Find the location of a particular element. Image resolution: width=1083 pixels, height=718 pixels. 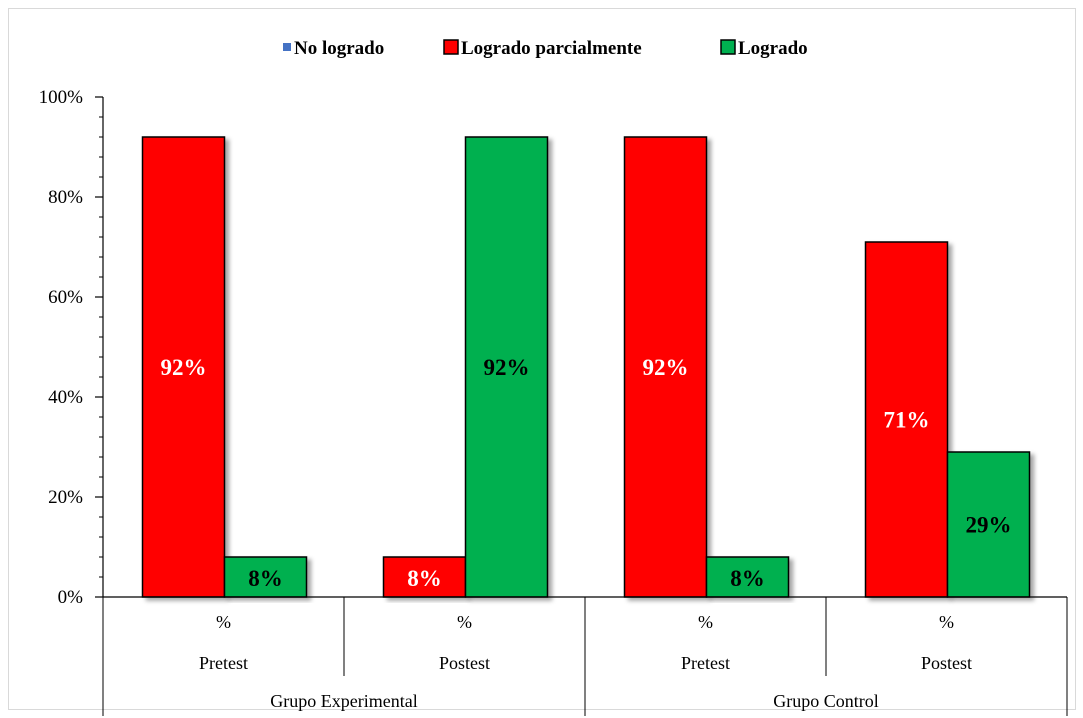

legend: No logrado Logrado parcialmente Logrado is located at coordinates (545, 48).